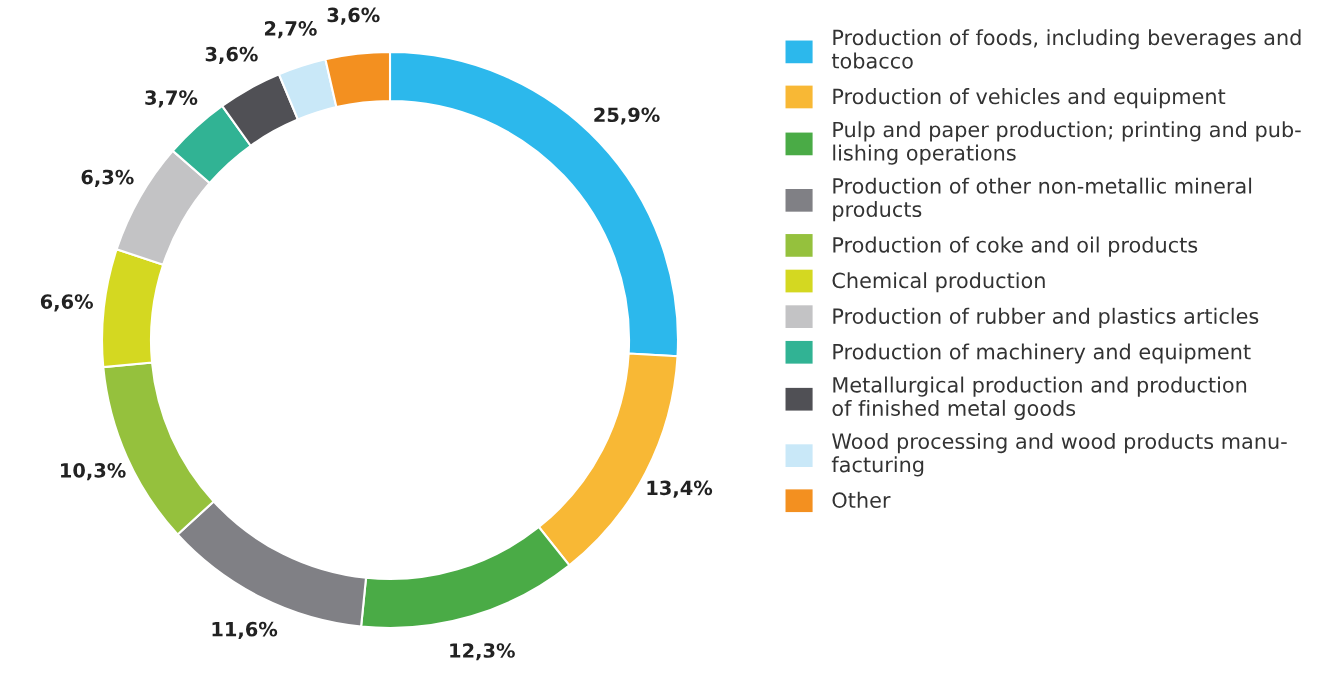 The height and width of the screenshot is (697, 1322). I want to click on data-label: 10,3%, so click(93, 471).